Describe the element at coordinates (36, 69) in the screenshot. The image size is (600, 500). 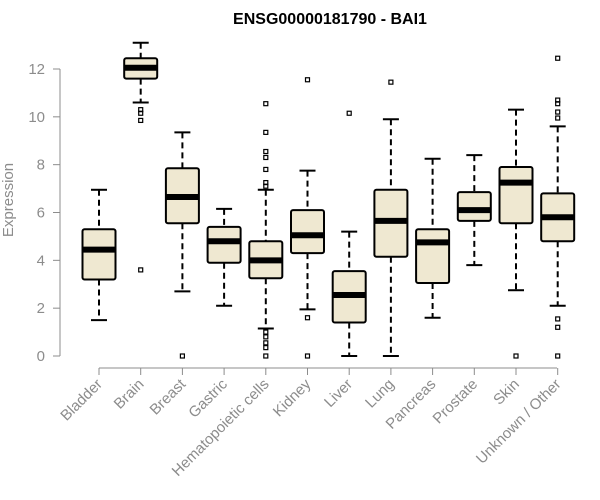
I see `y-tick-label: 12` at that location.